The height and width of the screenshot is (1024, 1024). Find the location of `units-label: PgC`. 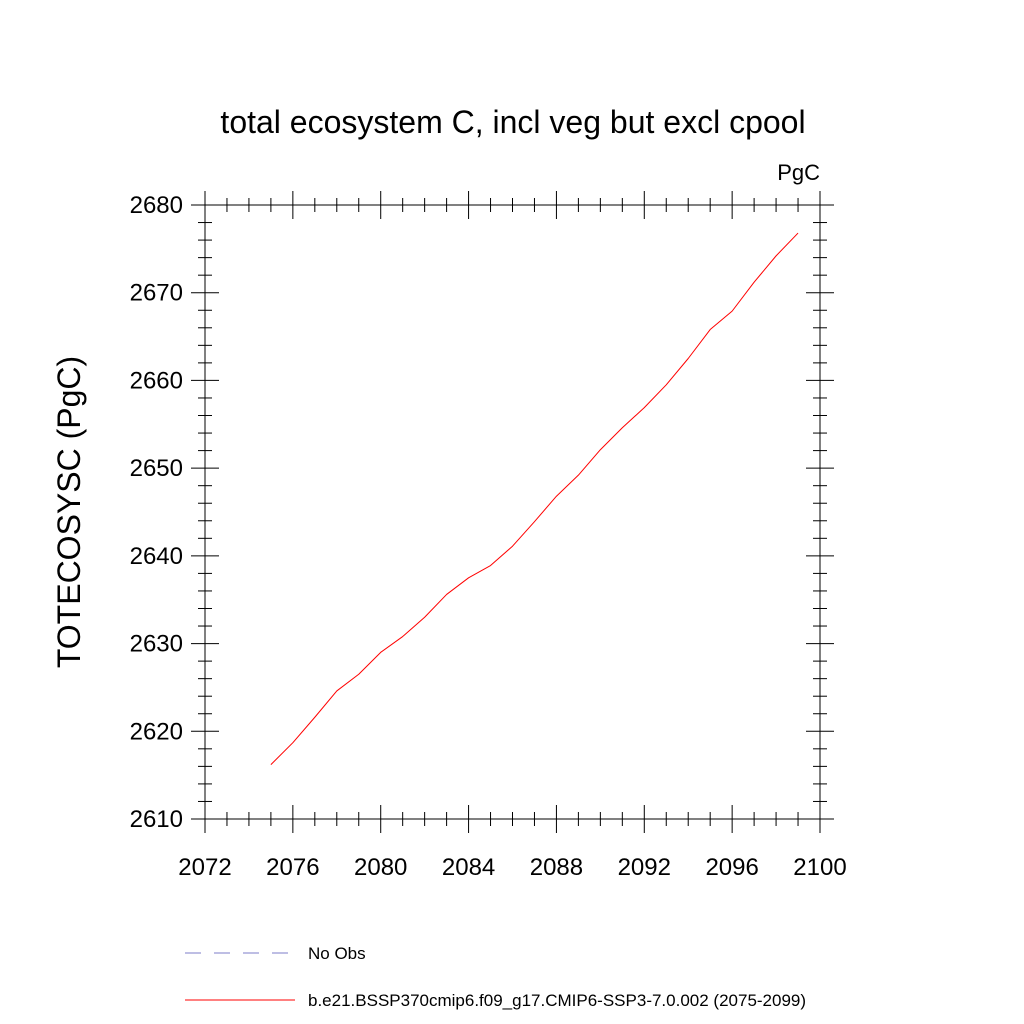

units-label: PgC is located at coordinates (798, 172).